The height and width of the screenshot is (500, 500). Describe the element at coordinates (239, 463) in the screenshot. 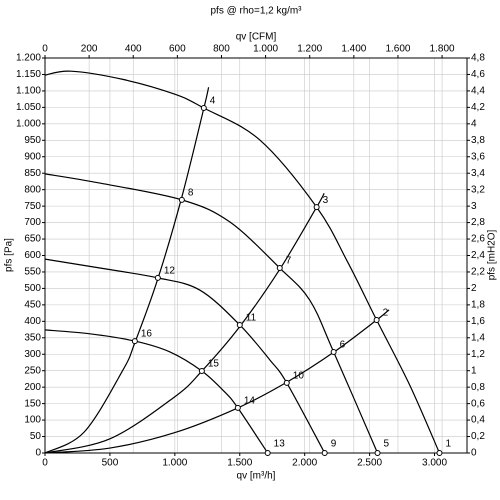

I see `x-tick-label: 1.500` at that location.